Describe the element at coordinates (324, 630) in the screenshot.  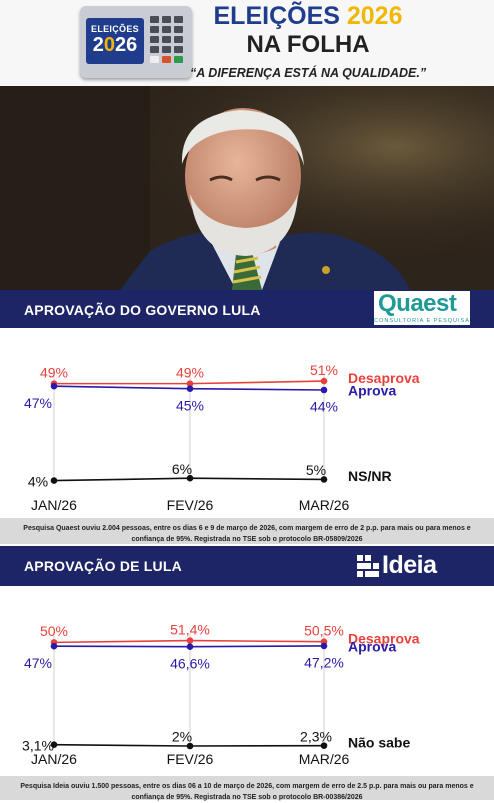
I see `data-label: 50,5%` at that location.